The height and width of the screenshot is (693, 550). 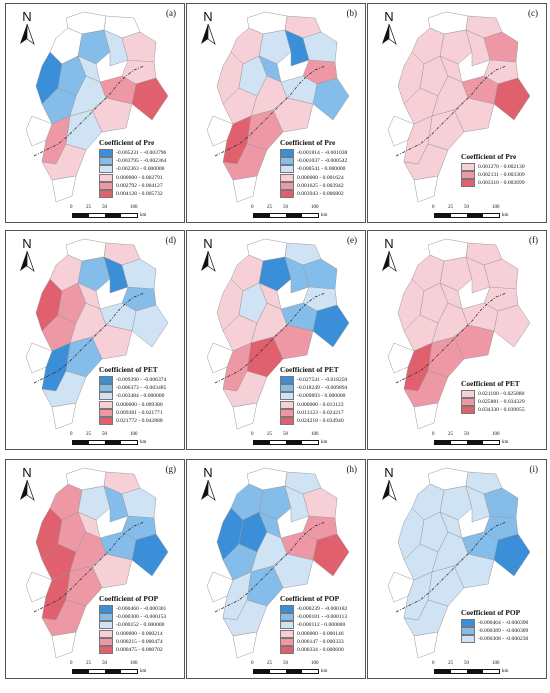 I want to click on legend-entry: 0.021772 - 0.042888, so click(x=132, y=421).